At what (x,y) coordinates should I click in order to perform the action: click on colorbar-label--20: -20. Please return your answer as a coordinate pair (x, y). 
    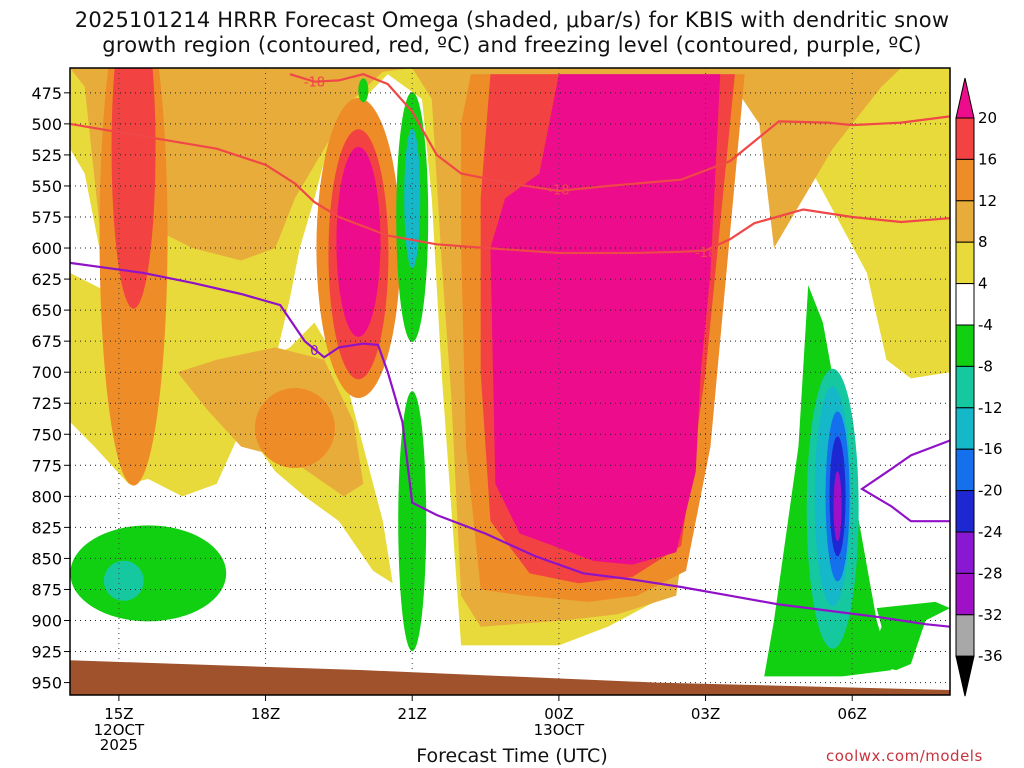
    Looking at the image, I should click on (990, 491).